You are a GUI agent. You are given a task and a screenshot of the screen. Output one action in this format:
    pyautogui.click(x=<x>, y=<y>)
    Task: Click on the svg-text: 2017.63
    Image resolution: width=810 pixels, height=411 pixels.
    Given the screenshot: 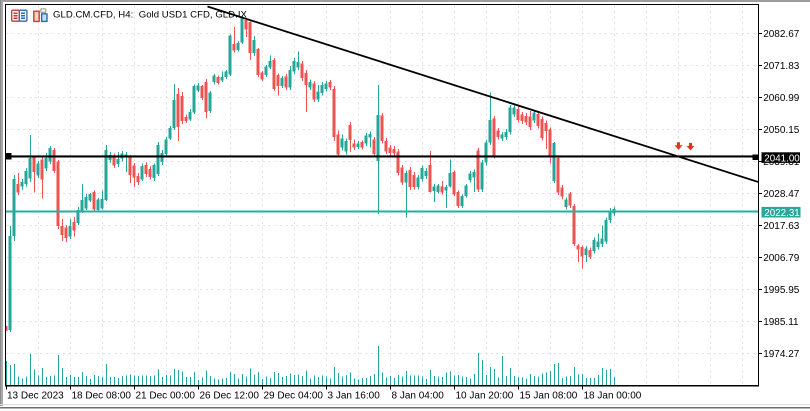 What is the action you would take?
    pyautogui.click(x=781, y=226)
    